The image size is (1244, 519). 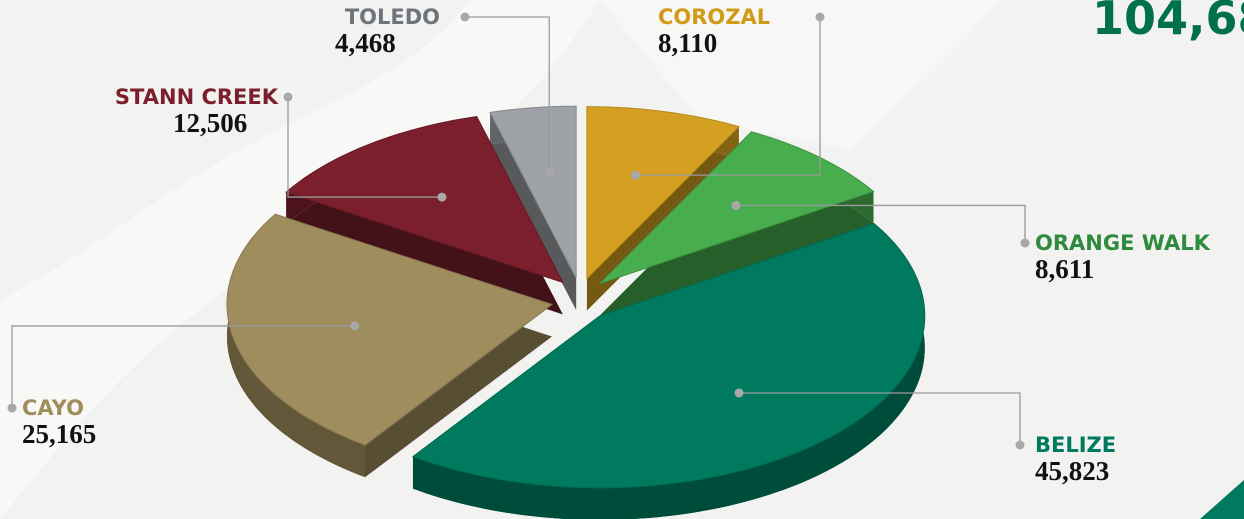 I want to click on slice-wall, so click(x=296, y=346).